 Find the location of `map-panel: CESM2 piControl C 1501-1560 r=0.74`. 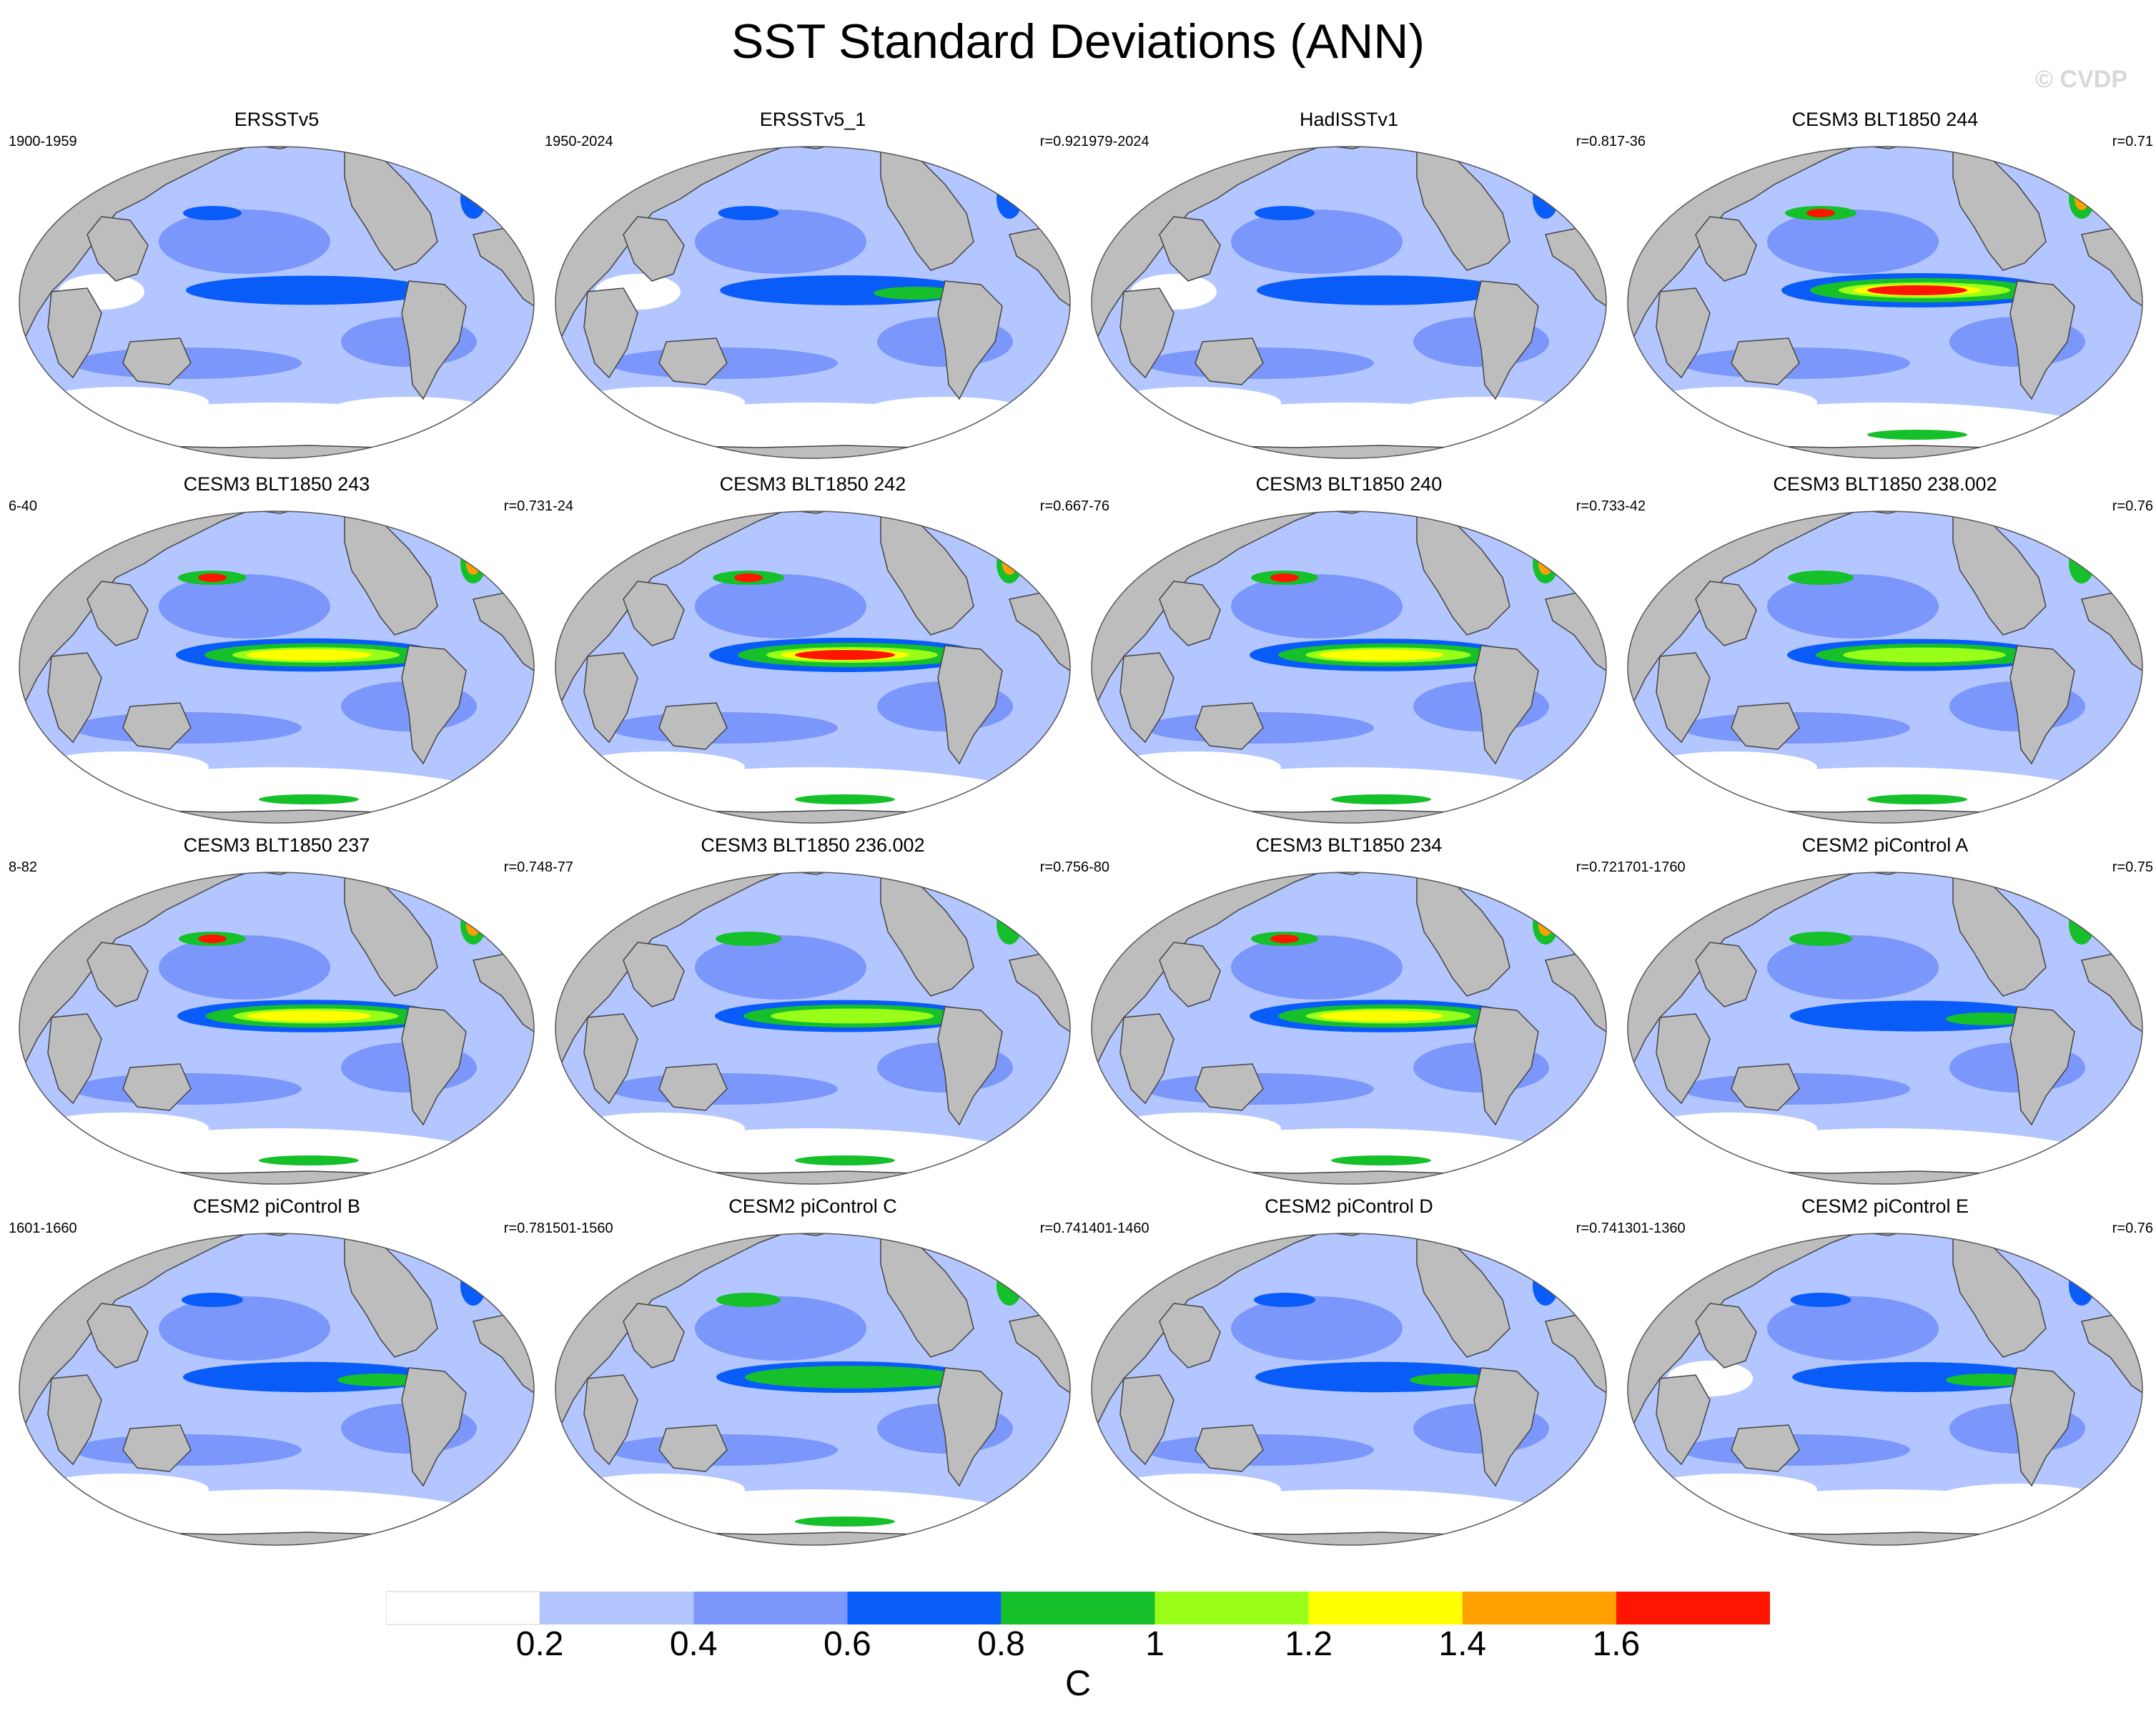

map-panel: CESM2 piControl C 1501-1560 r=0.74 is located at coordinates (813, 1373).